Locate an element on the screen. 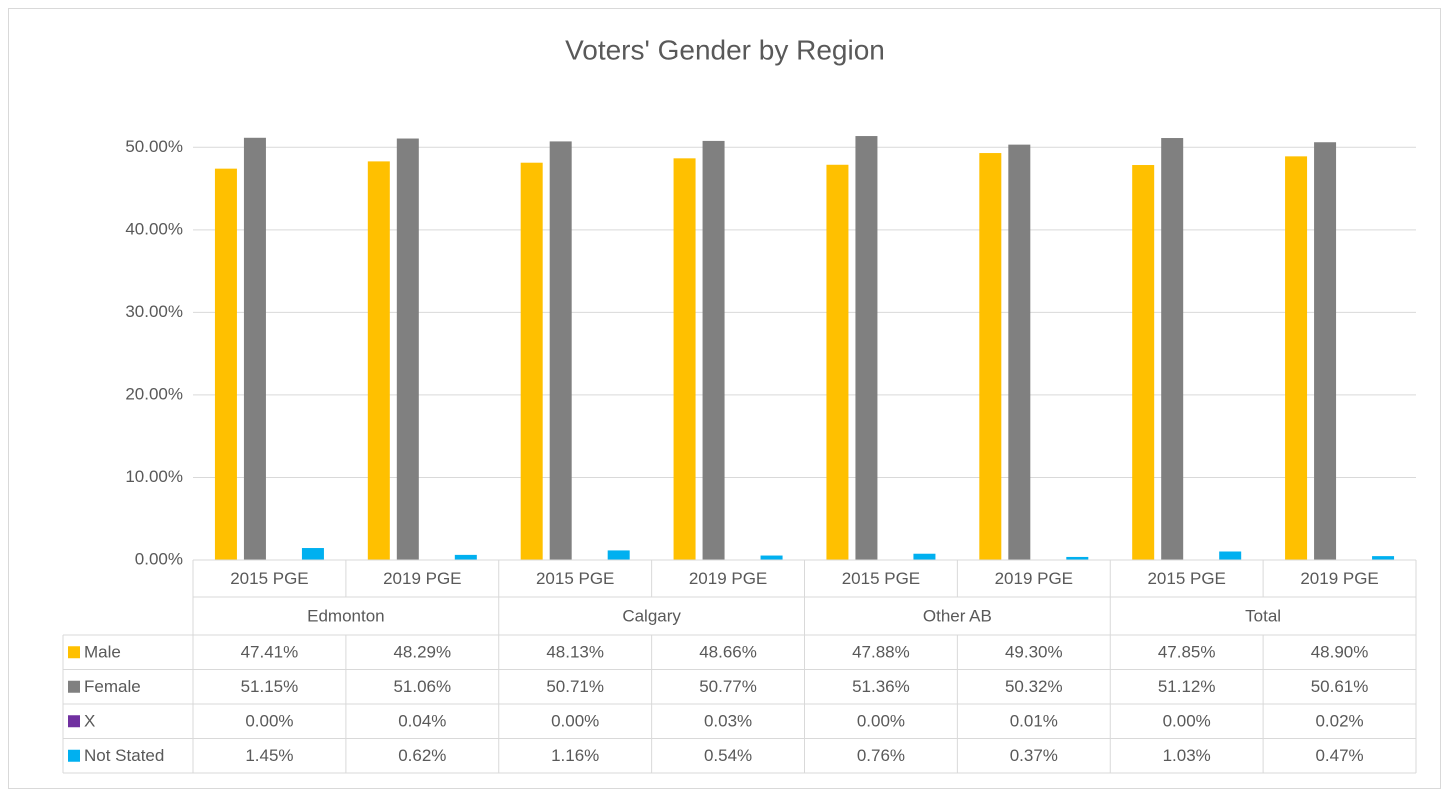 Image resolution: width=1450 pixels, height=797 pixels. data-table-cell: 51.36% is located at coordinates (881, 686).